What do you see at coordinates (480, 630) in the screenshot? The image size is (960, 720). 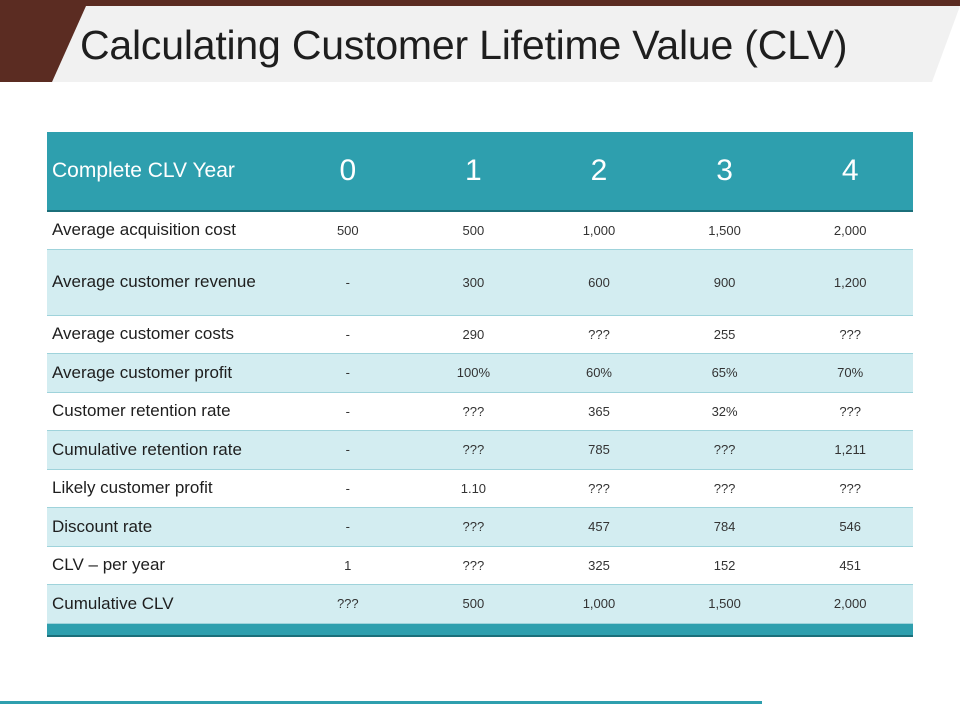 I see `table-footer-bar` at bounding box center [480, 630].